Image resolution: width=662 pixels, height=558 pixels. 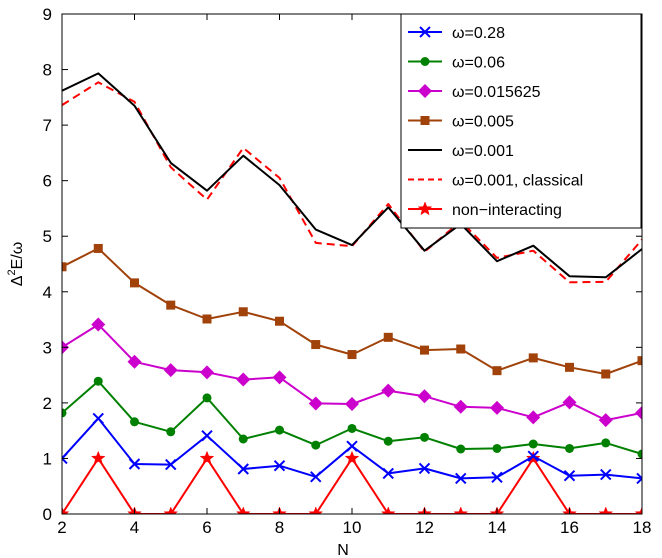 I want to click on x-axis-label: N, so click(x=343, y=550).